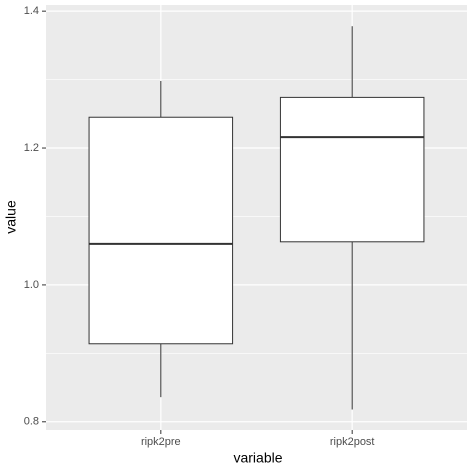 This screenshot has width=474, height=470. I want to click on y-tick-label: 1.0, so click(31, 285).